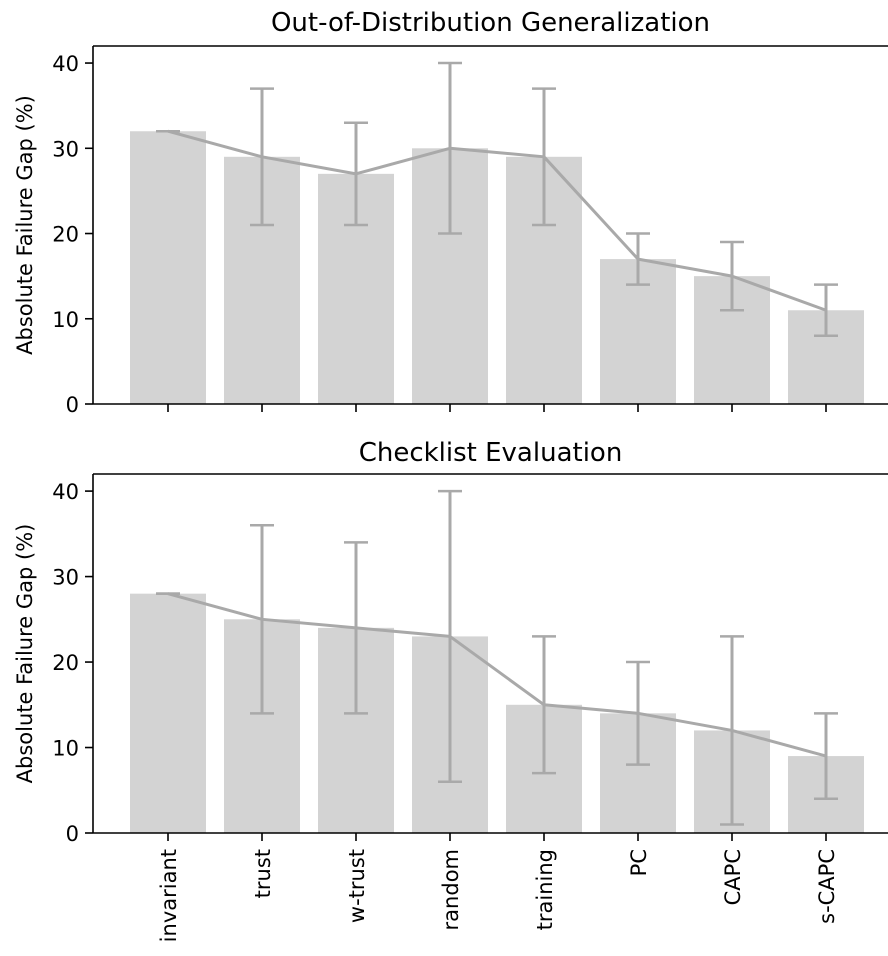 This screenshot has height=956, width=888. Describe the element at coordinates (491, 453) in the screenshot. I see `chart-title: Checklist Evaluation` at that location.